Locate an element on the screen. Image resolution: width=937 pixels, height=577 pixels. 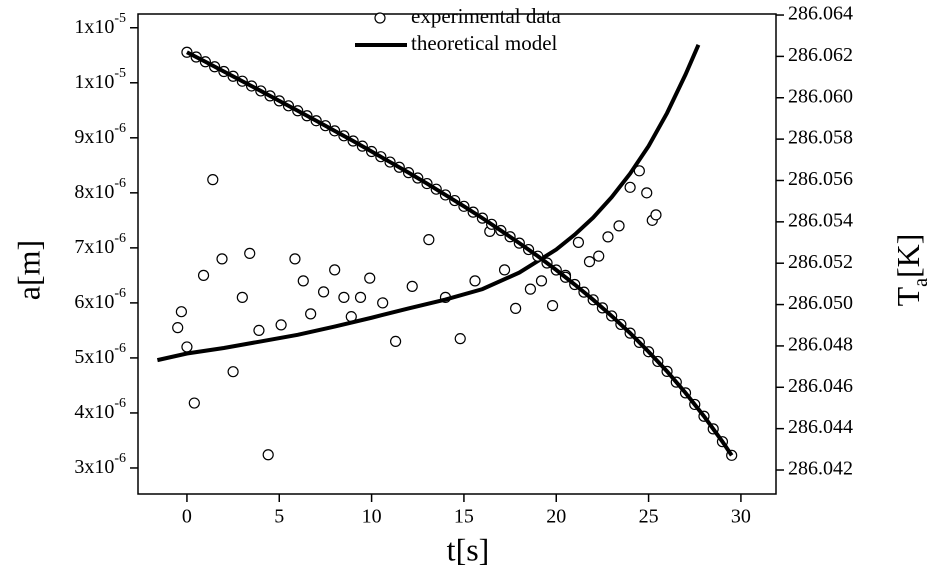
x-axis-label: t[s] is located at coordinates (468, 549).